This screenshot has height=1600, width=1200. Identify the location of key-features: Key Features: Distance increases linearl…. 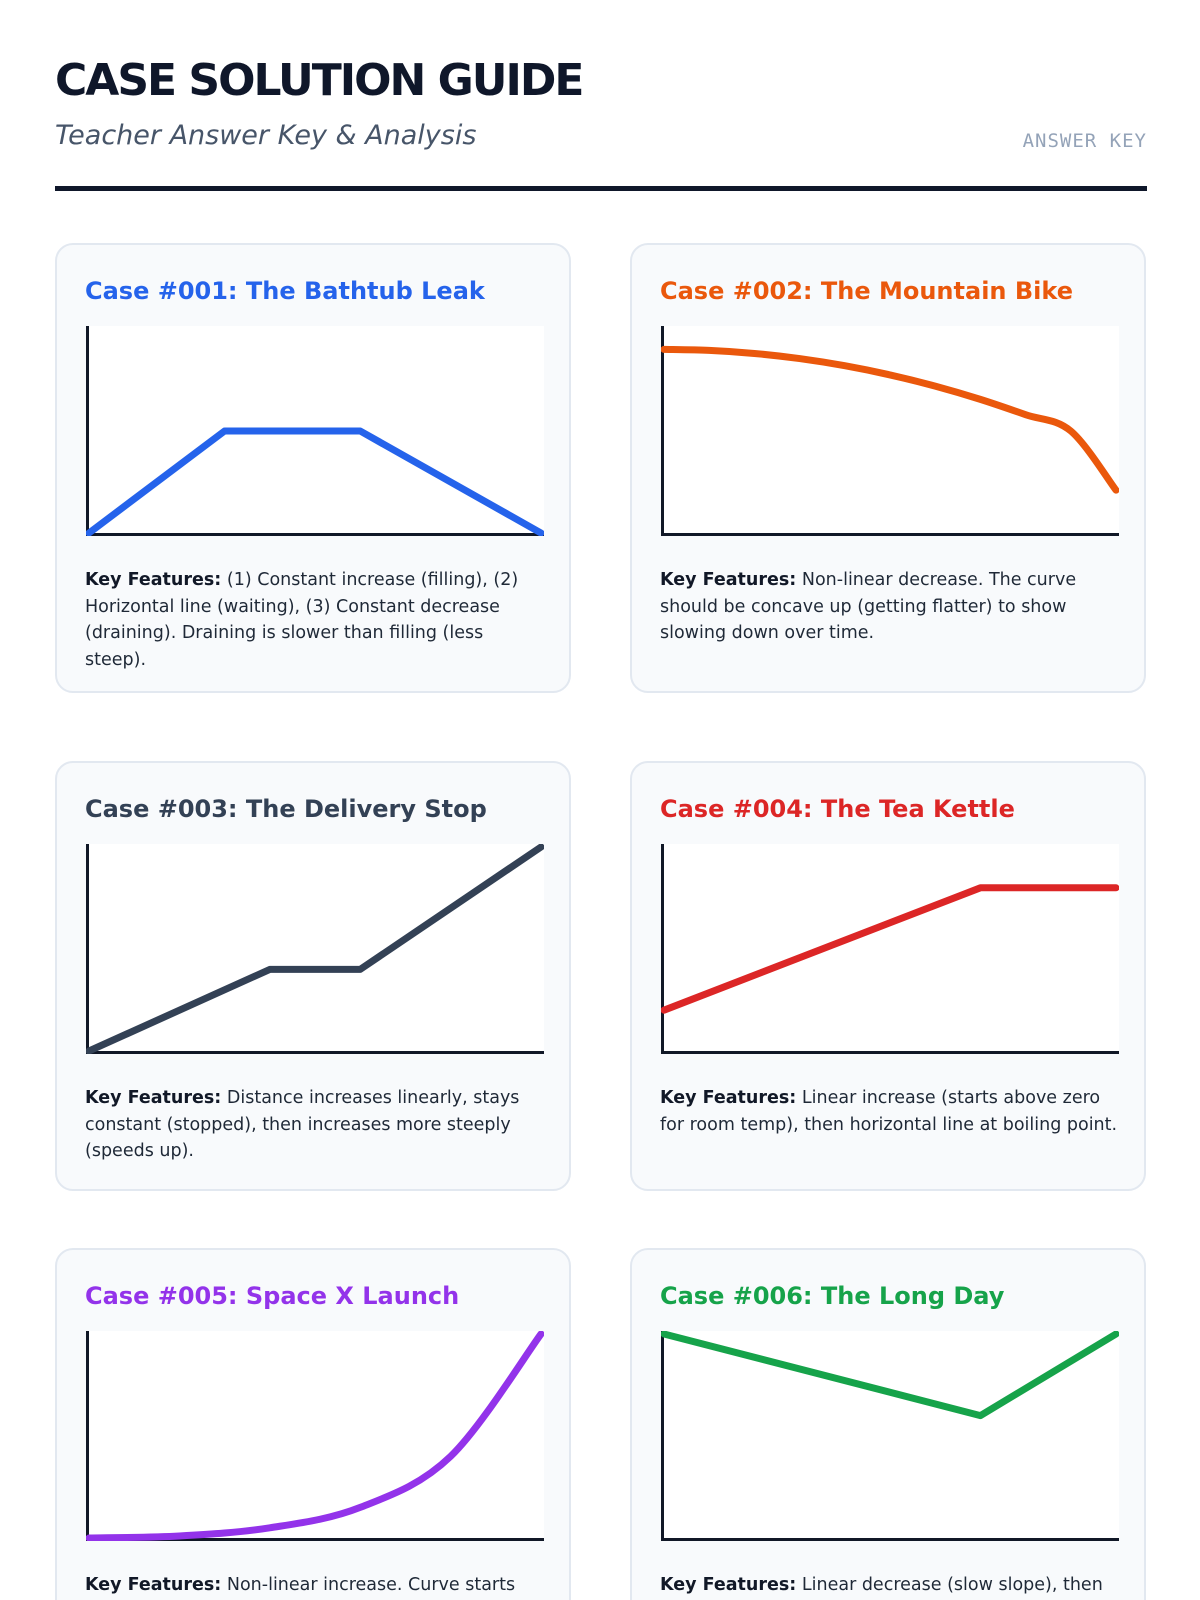
(315, 1125).